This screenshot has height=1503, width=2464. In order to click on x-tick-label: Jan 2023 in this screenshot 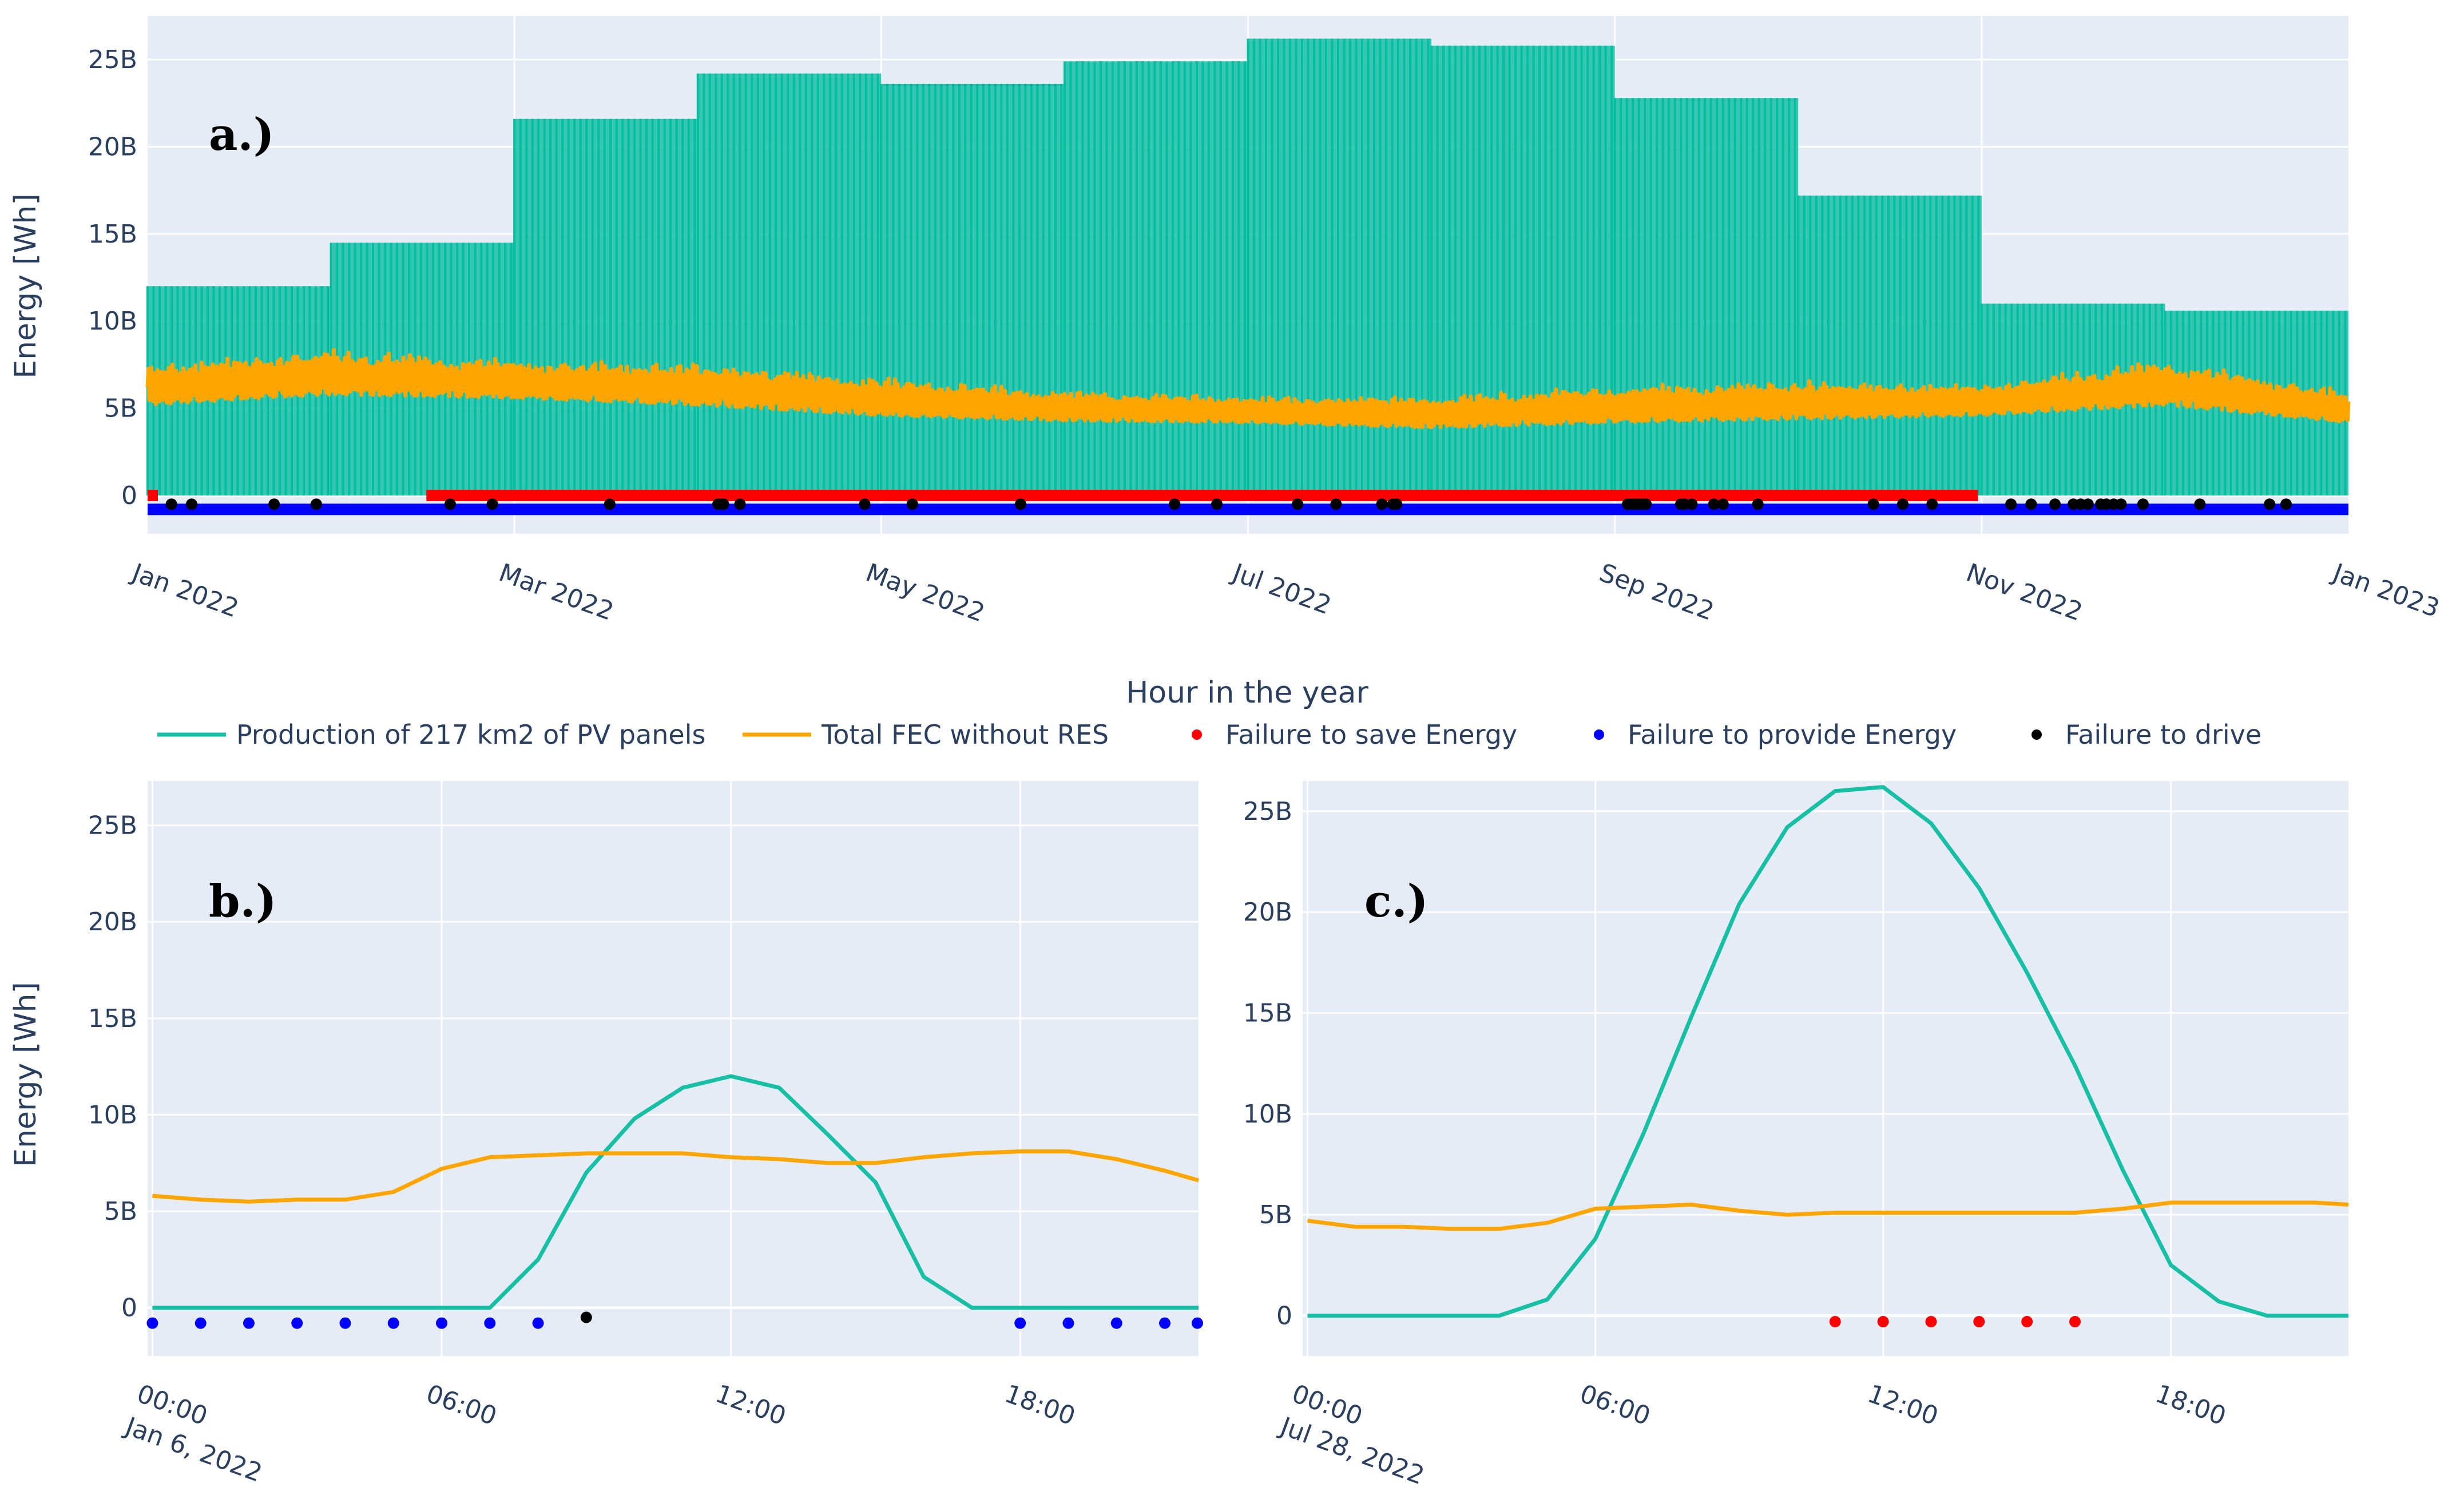, I will do `click(2385, 590)`.